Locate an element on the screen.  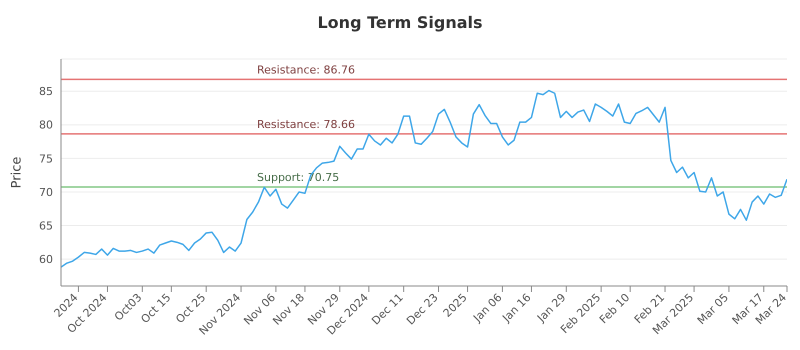
x-tick-label: Dec 23 is located at coordinates (422, 309).